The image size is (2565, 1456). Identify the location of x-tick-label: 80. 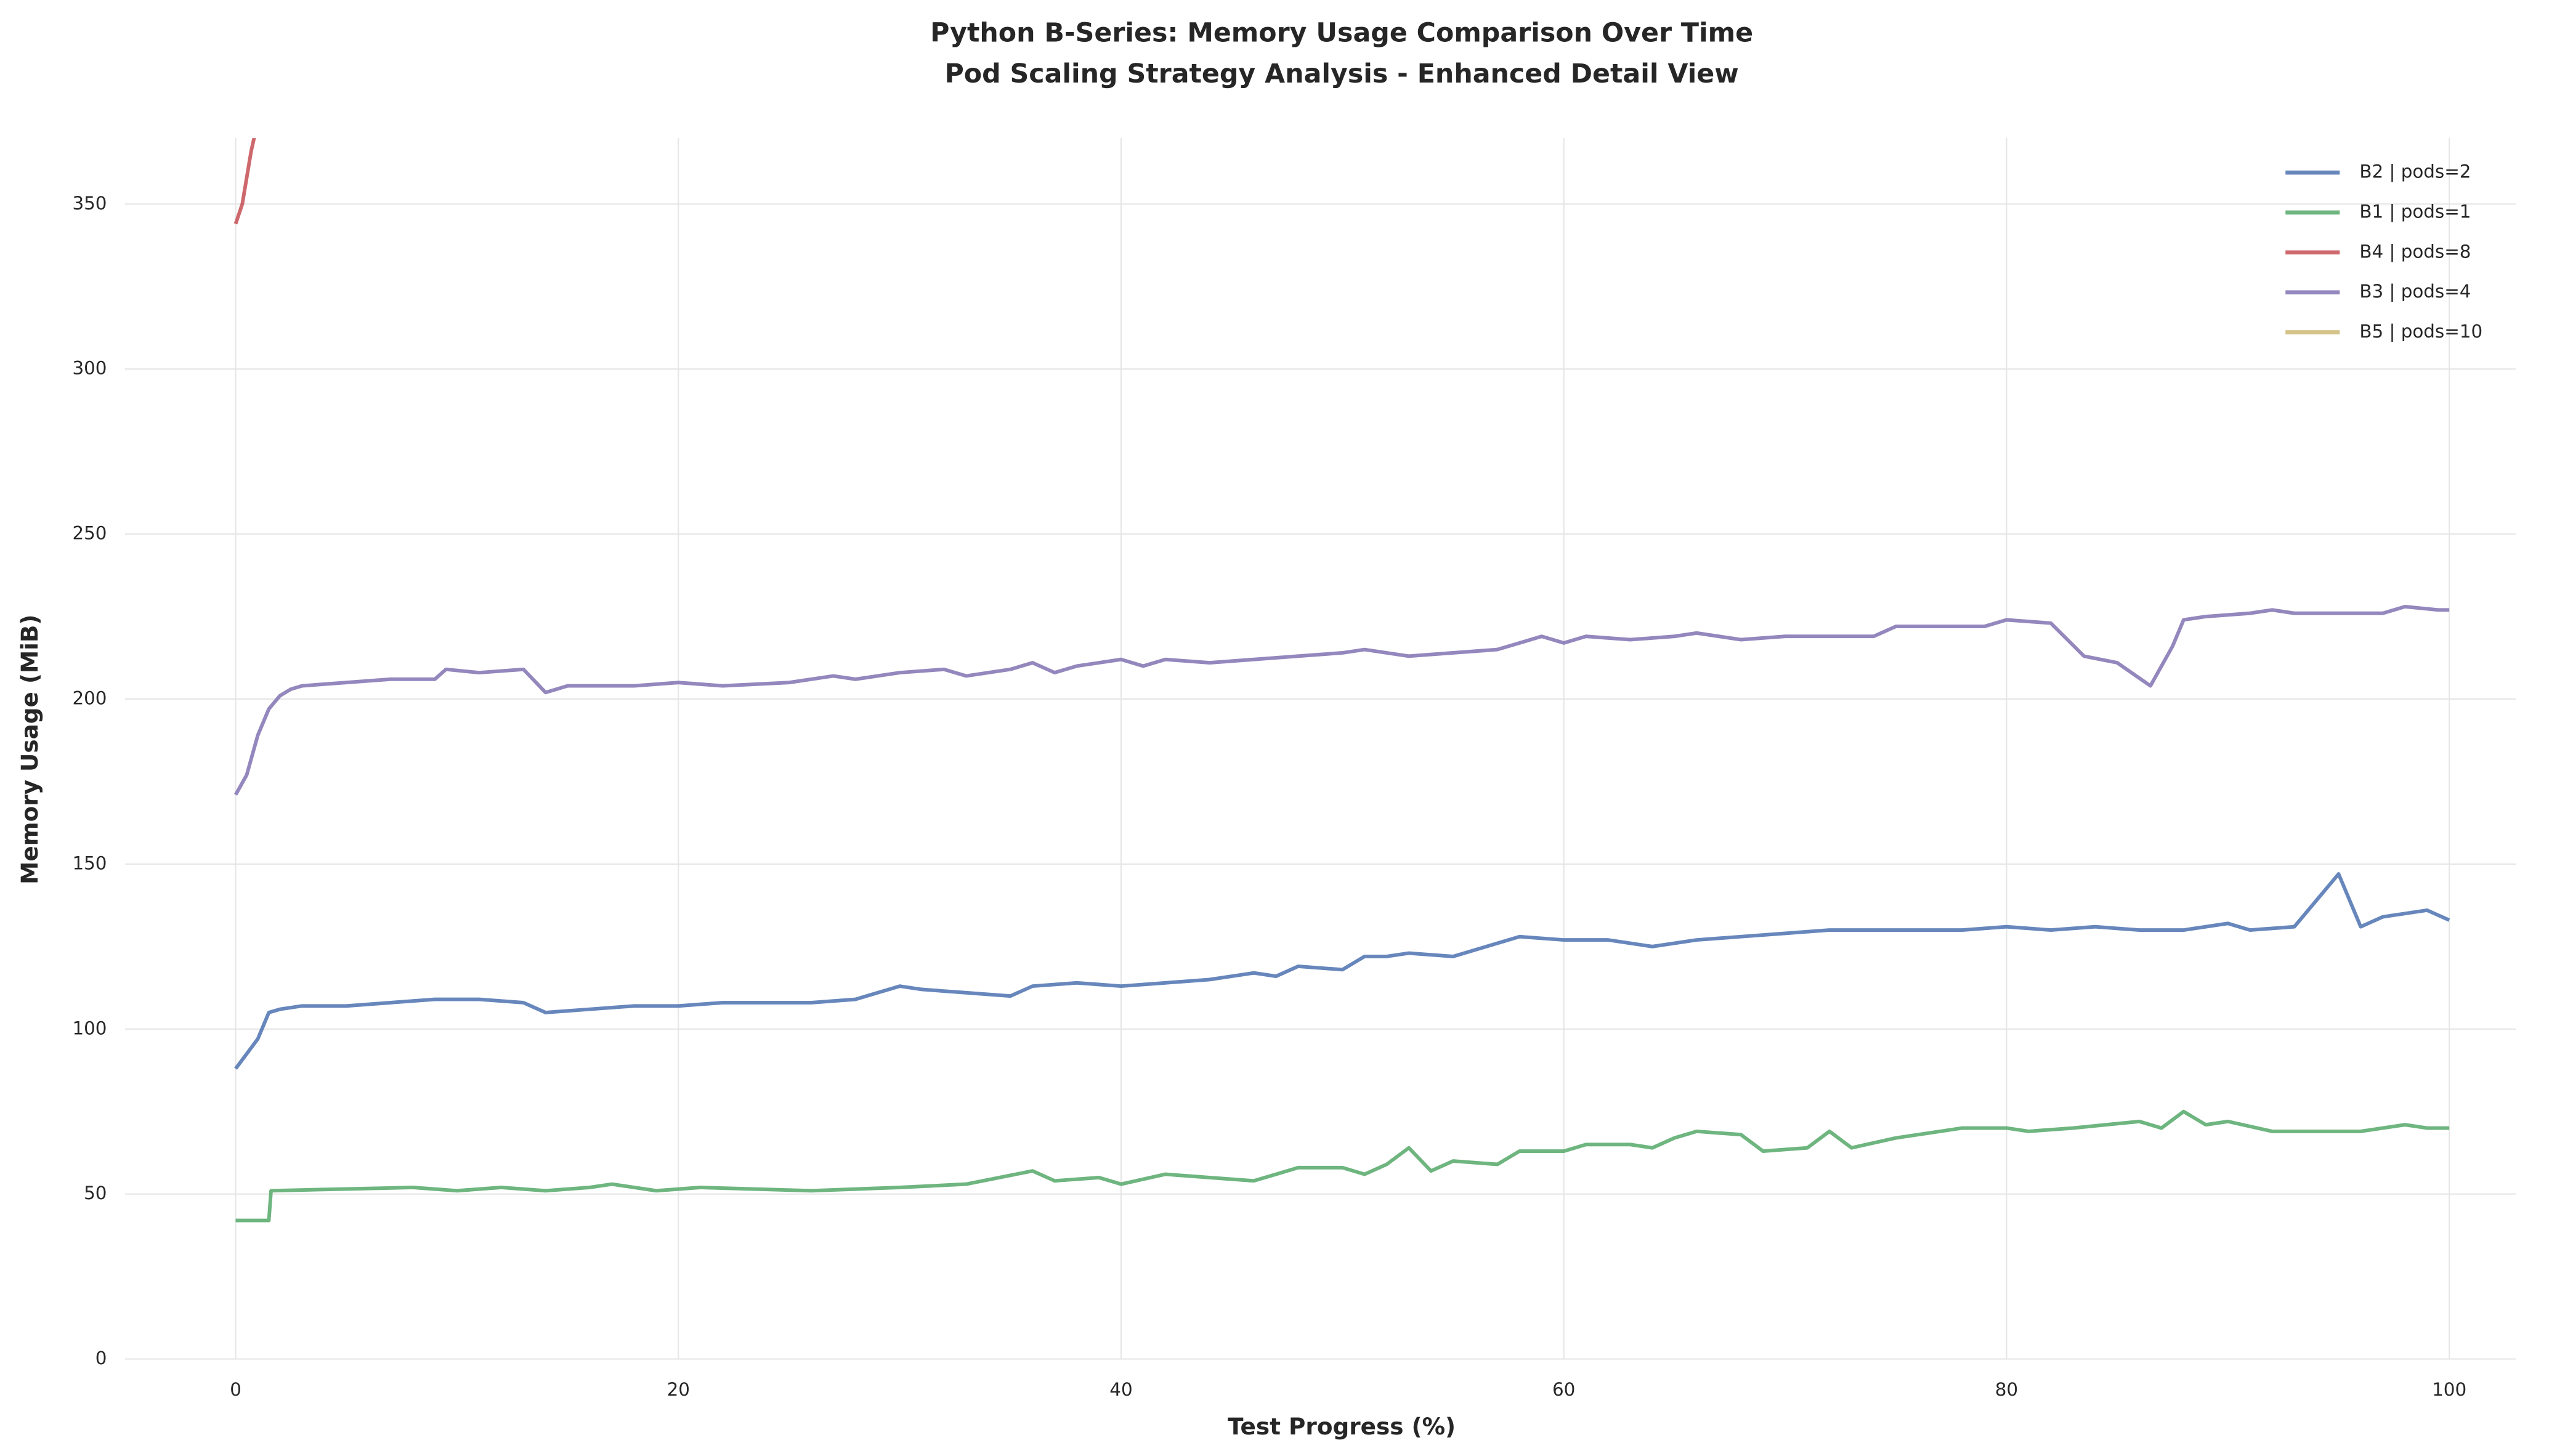
(2006, 1389).